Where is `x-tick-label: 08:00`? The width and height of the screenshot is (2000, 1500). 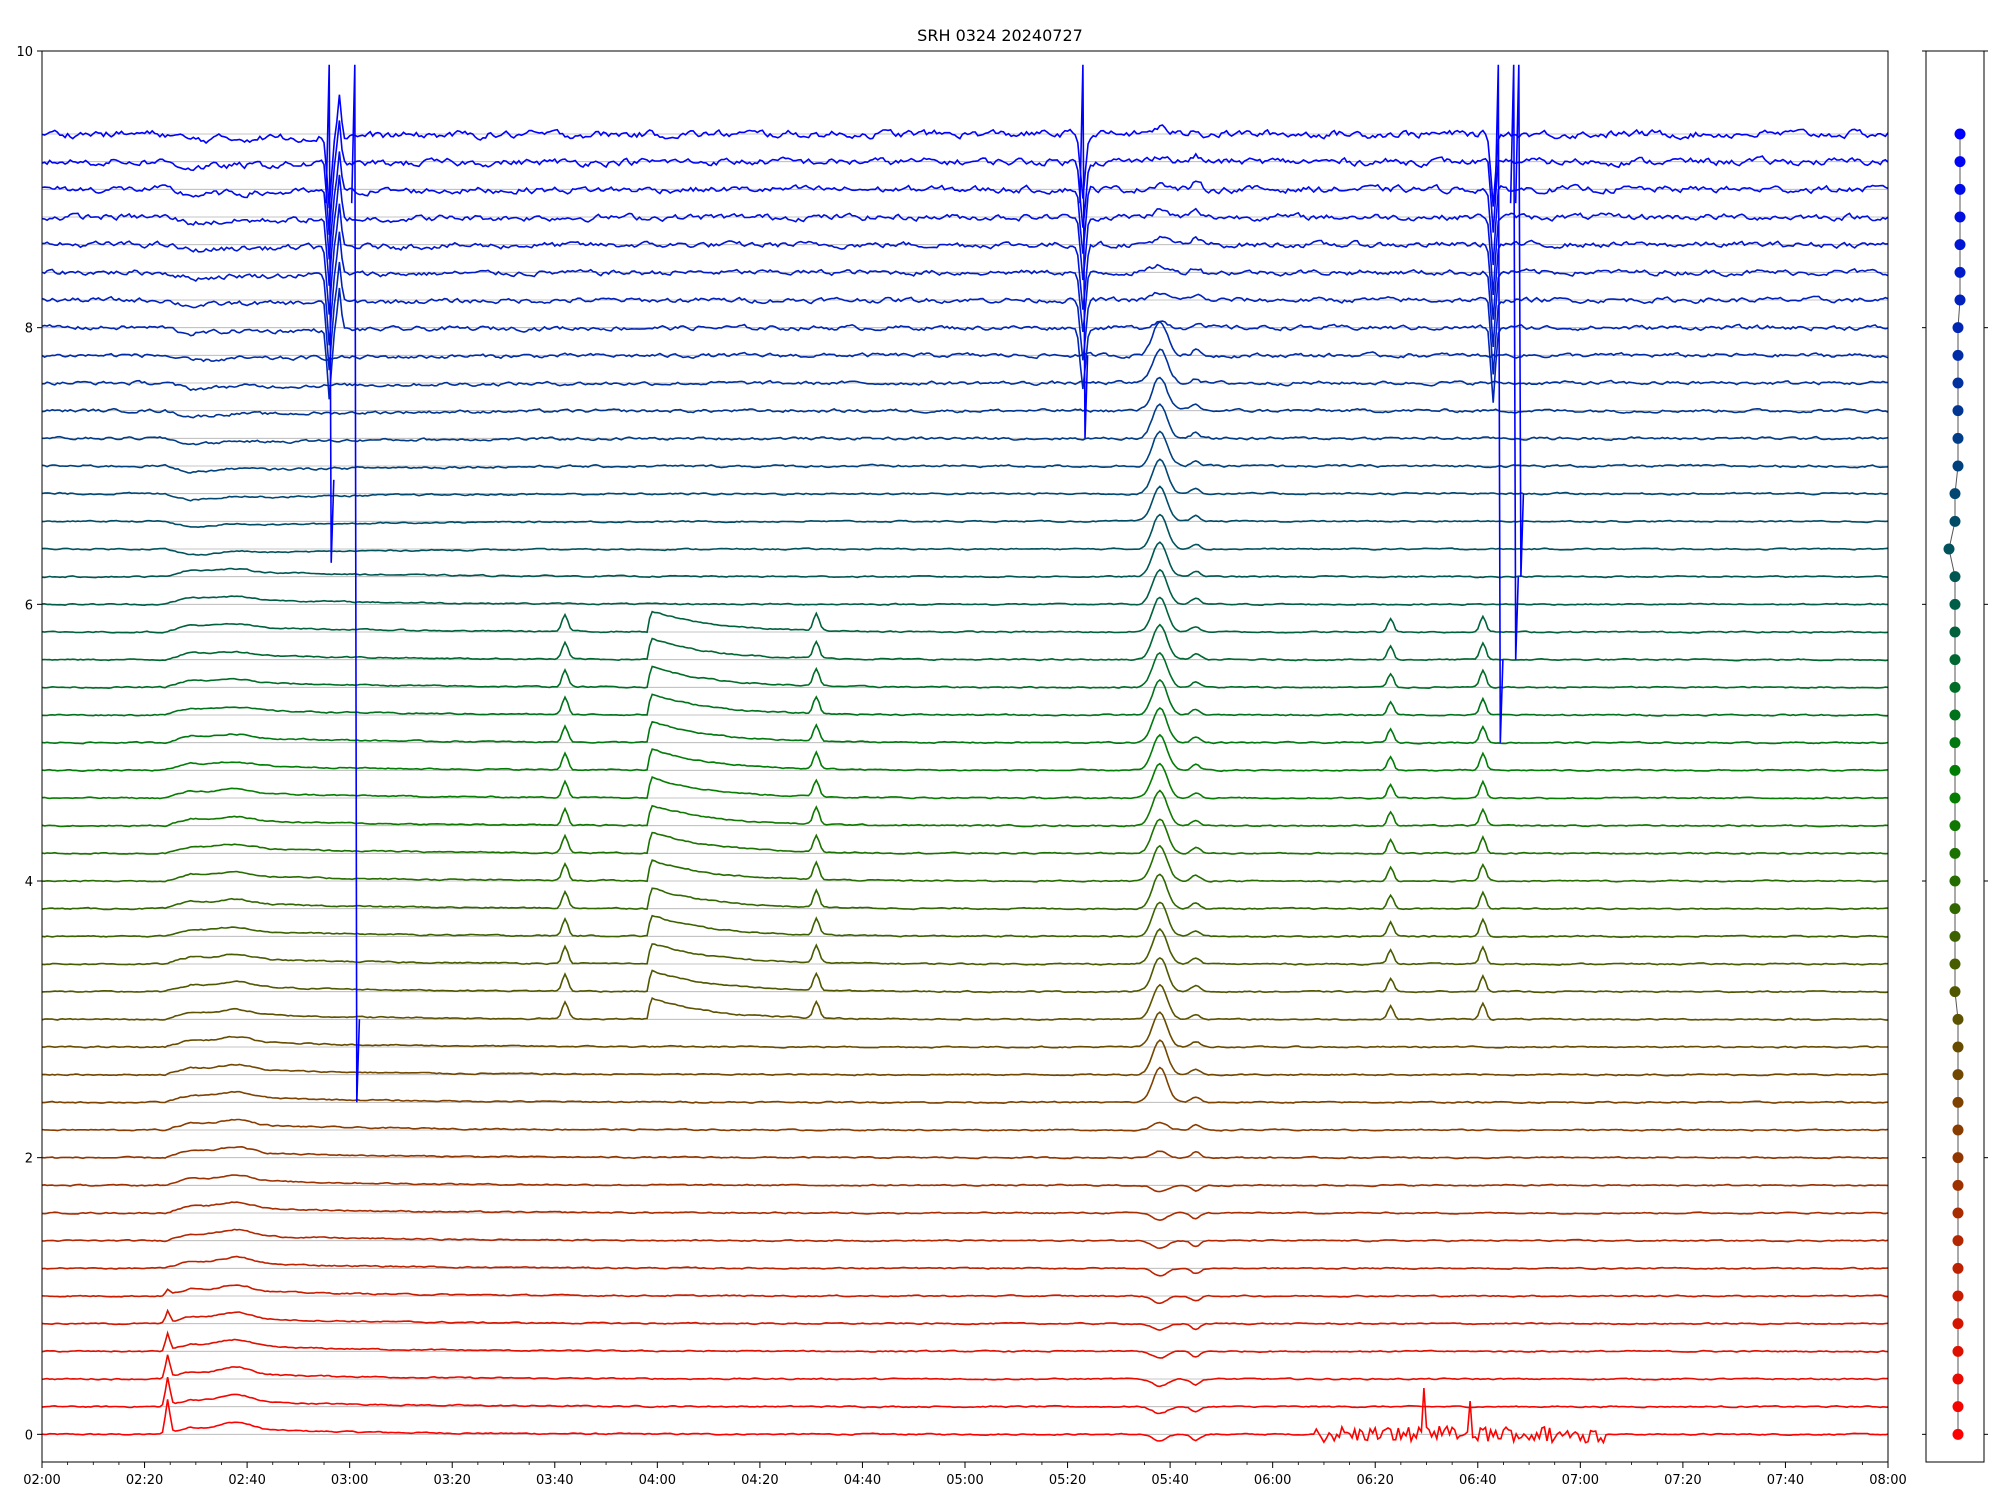 x-tick-label: 08:00 is located at coordinates (1887, 1480).